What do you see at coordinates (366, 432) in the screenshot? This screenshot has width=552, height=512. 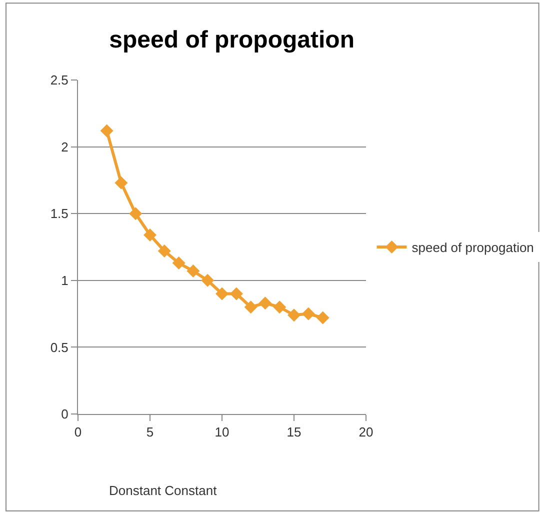 I see `x-tick-label: 20` at bounding box center [366, 432].